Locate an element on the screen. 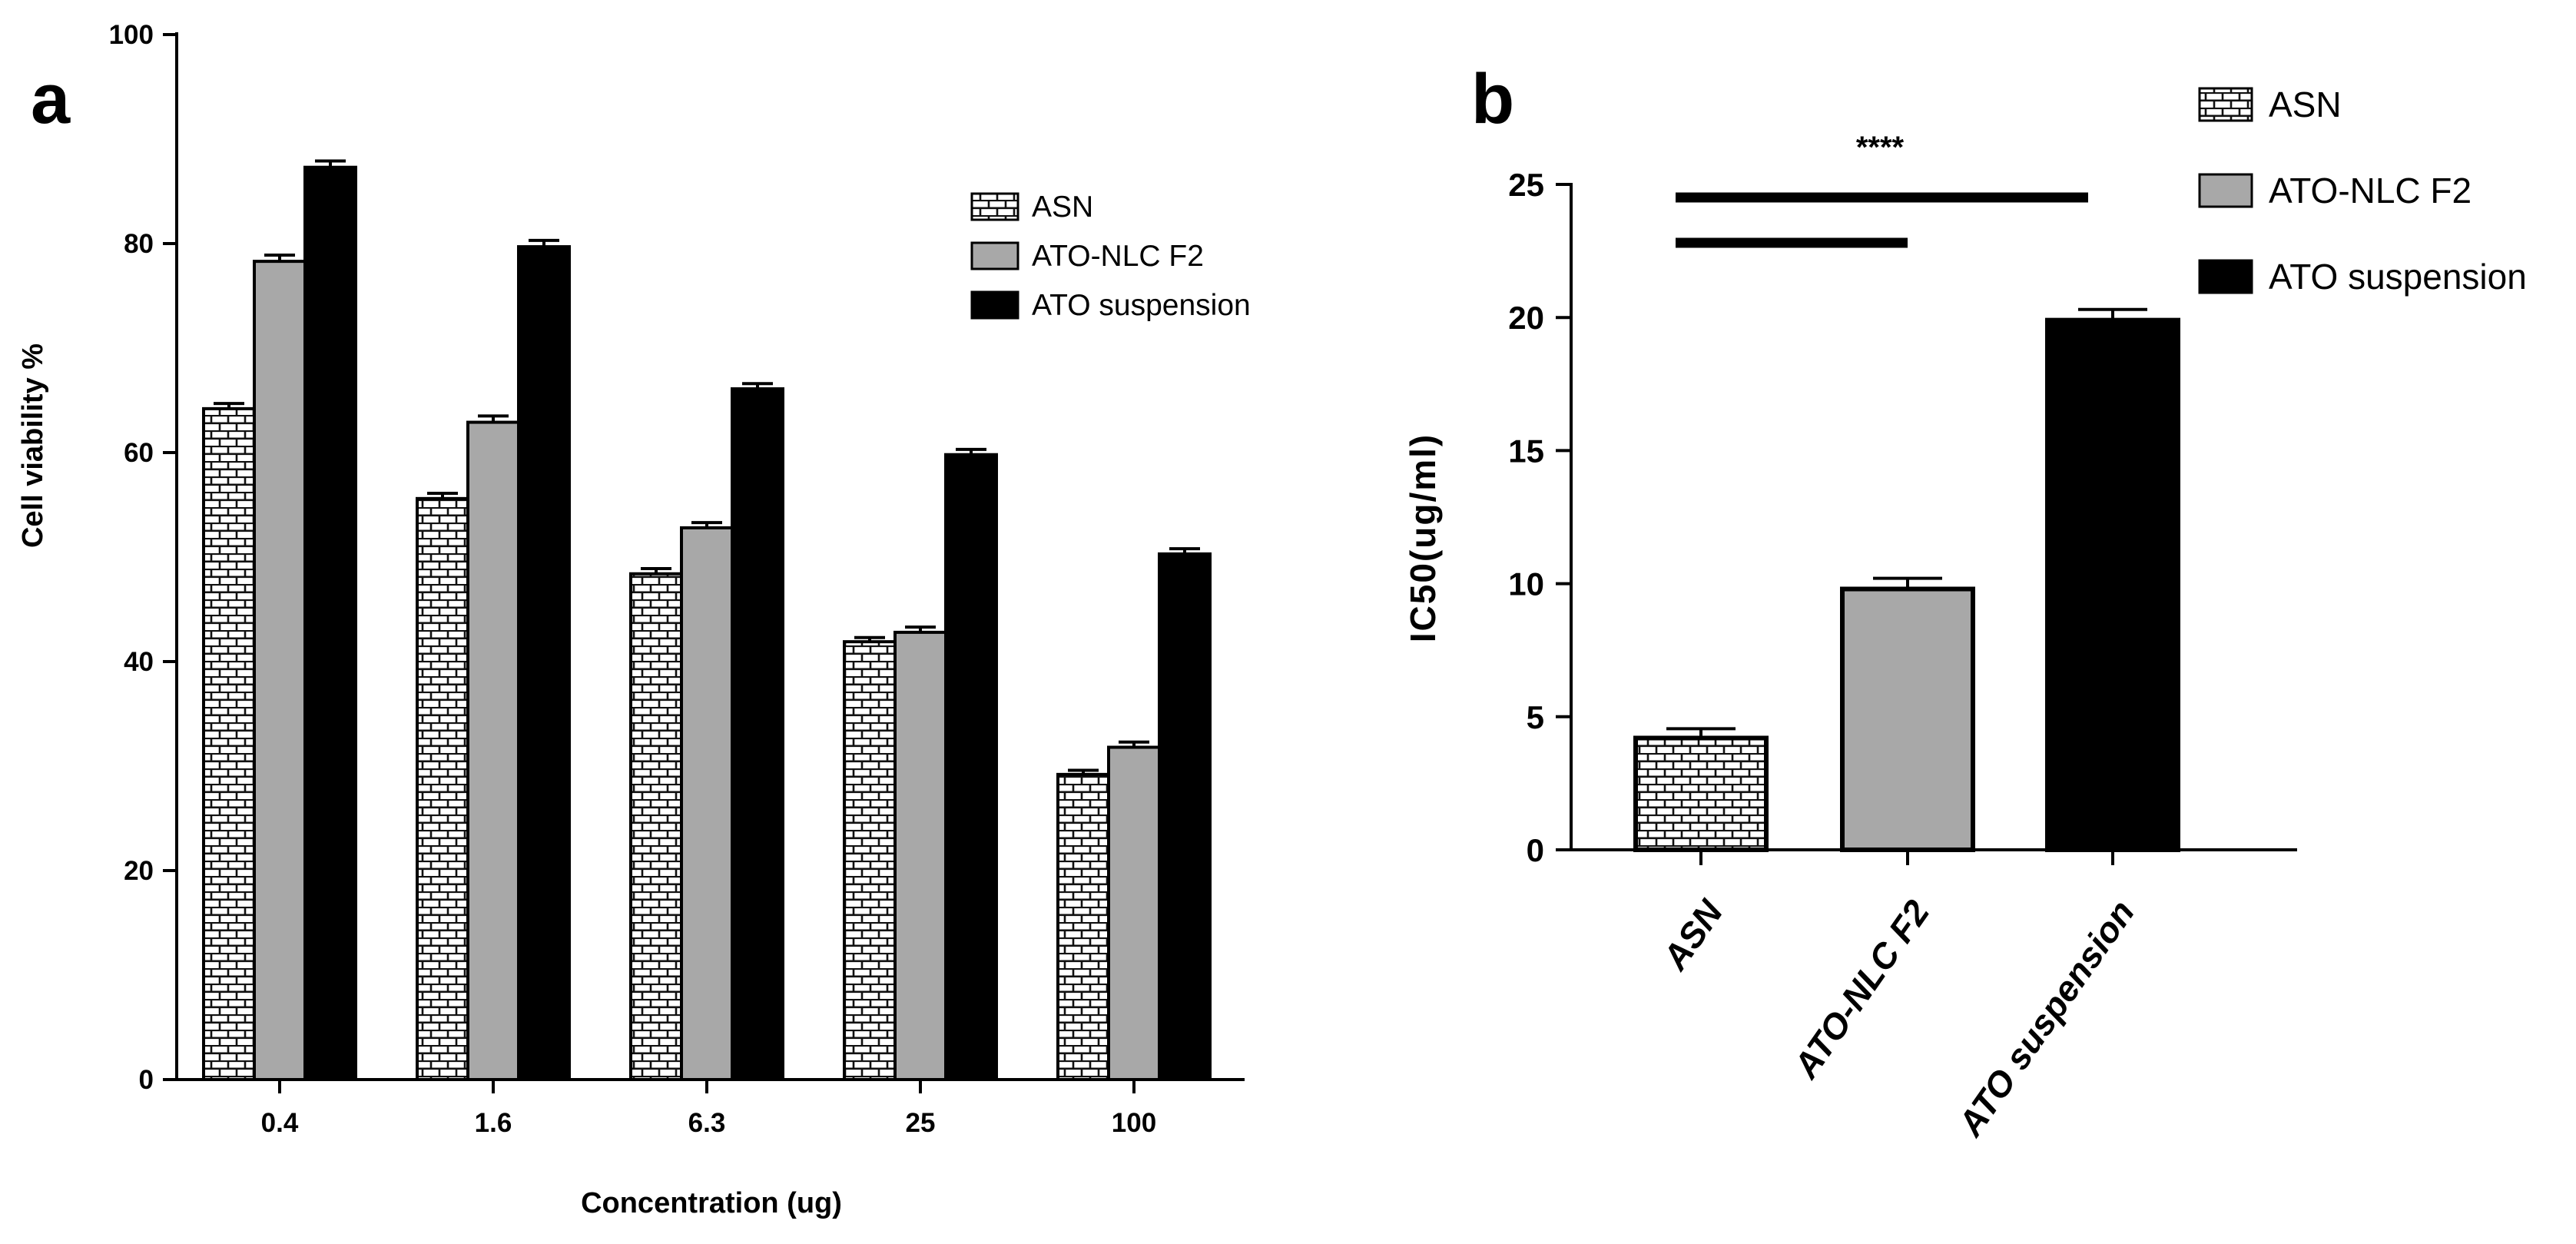 The height and width of the screenshot is (1244, 2576). panel-a-ytick-label: 0 is located at coordinates (146, 1080).